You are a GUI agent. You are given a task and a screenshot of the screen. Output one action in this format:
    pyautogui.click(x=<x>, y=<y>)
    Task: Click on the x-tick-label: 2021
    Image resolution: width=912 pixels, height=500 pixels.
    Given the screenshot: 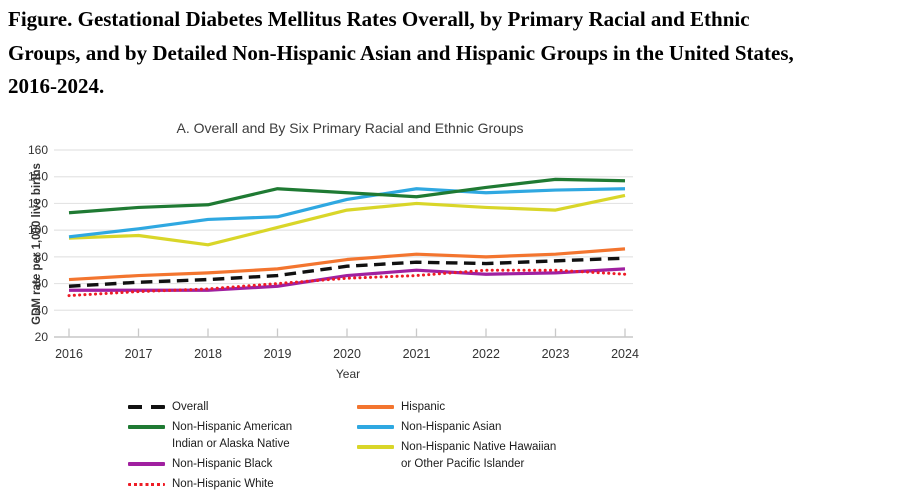 What is the action you would take?
    pyautogui.click(x=417, y=354)
    